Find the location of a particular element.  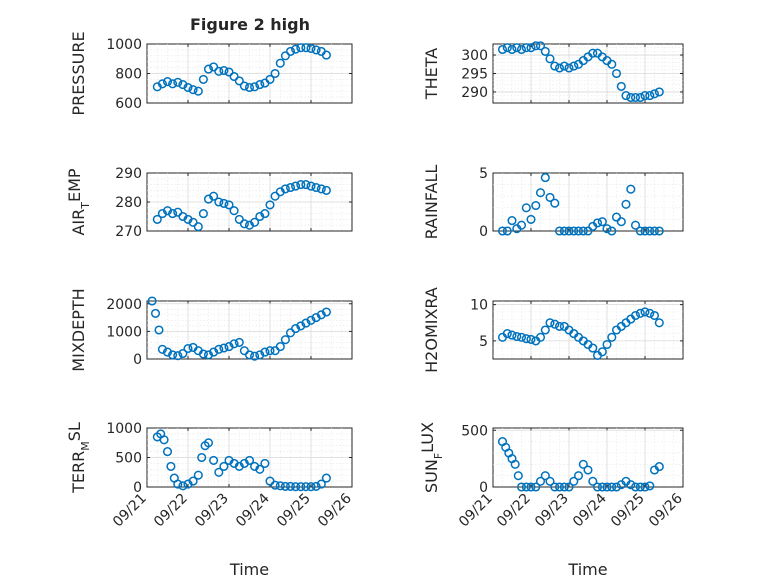

x-tick-label: 09/23 is located at coordinates (552, 511).